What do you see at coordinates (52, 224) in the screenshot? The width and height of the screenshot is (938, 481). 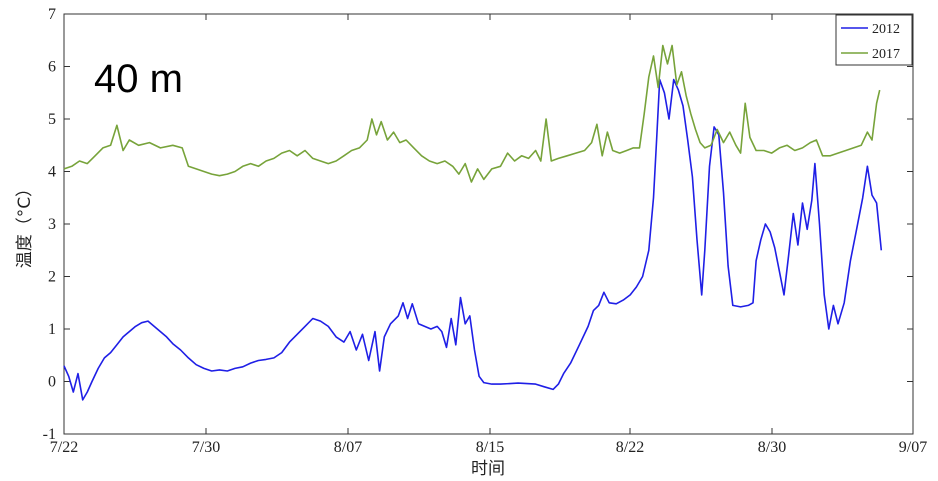 I see `y-tick-label: 3` at bounding box center [52, 224].